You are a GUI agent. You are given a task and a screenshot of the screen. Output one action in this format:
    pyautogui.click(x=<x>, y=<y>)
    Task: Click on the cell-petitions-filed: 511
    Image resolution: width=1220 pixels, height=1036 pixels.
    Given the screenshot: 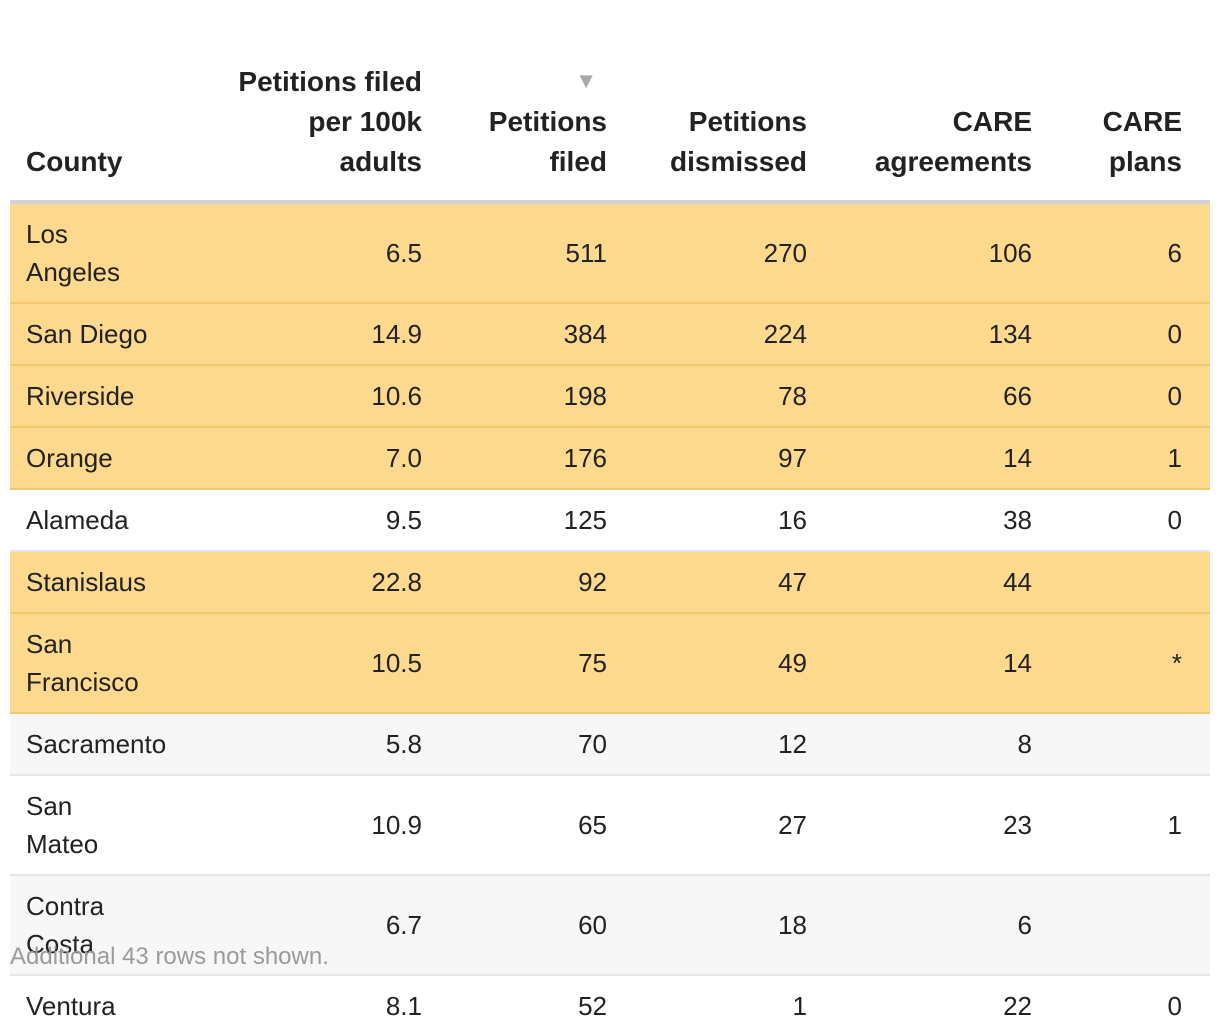 What is the action you would take?
    pyautogui.click(x=542, y=253)
    